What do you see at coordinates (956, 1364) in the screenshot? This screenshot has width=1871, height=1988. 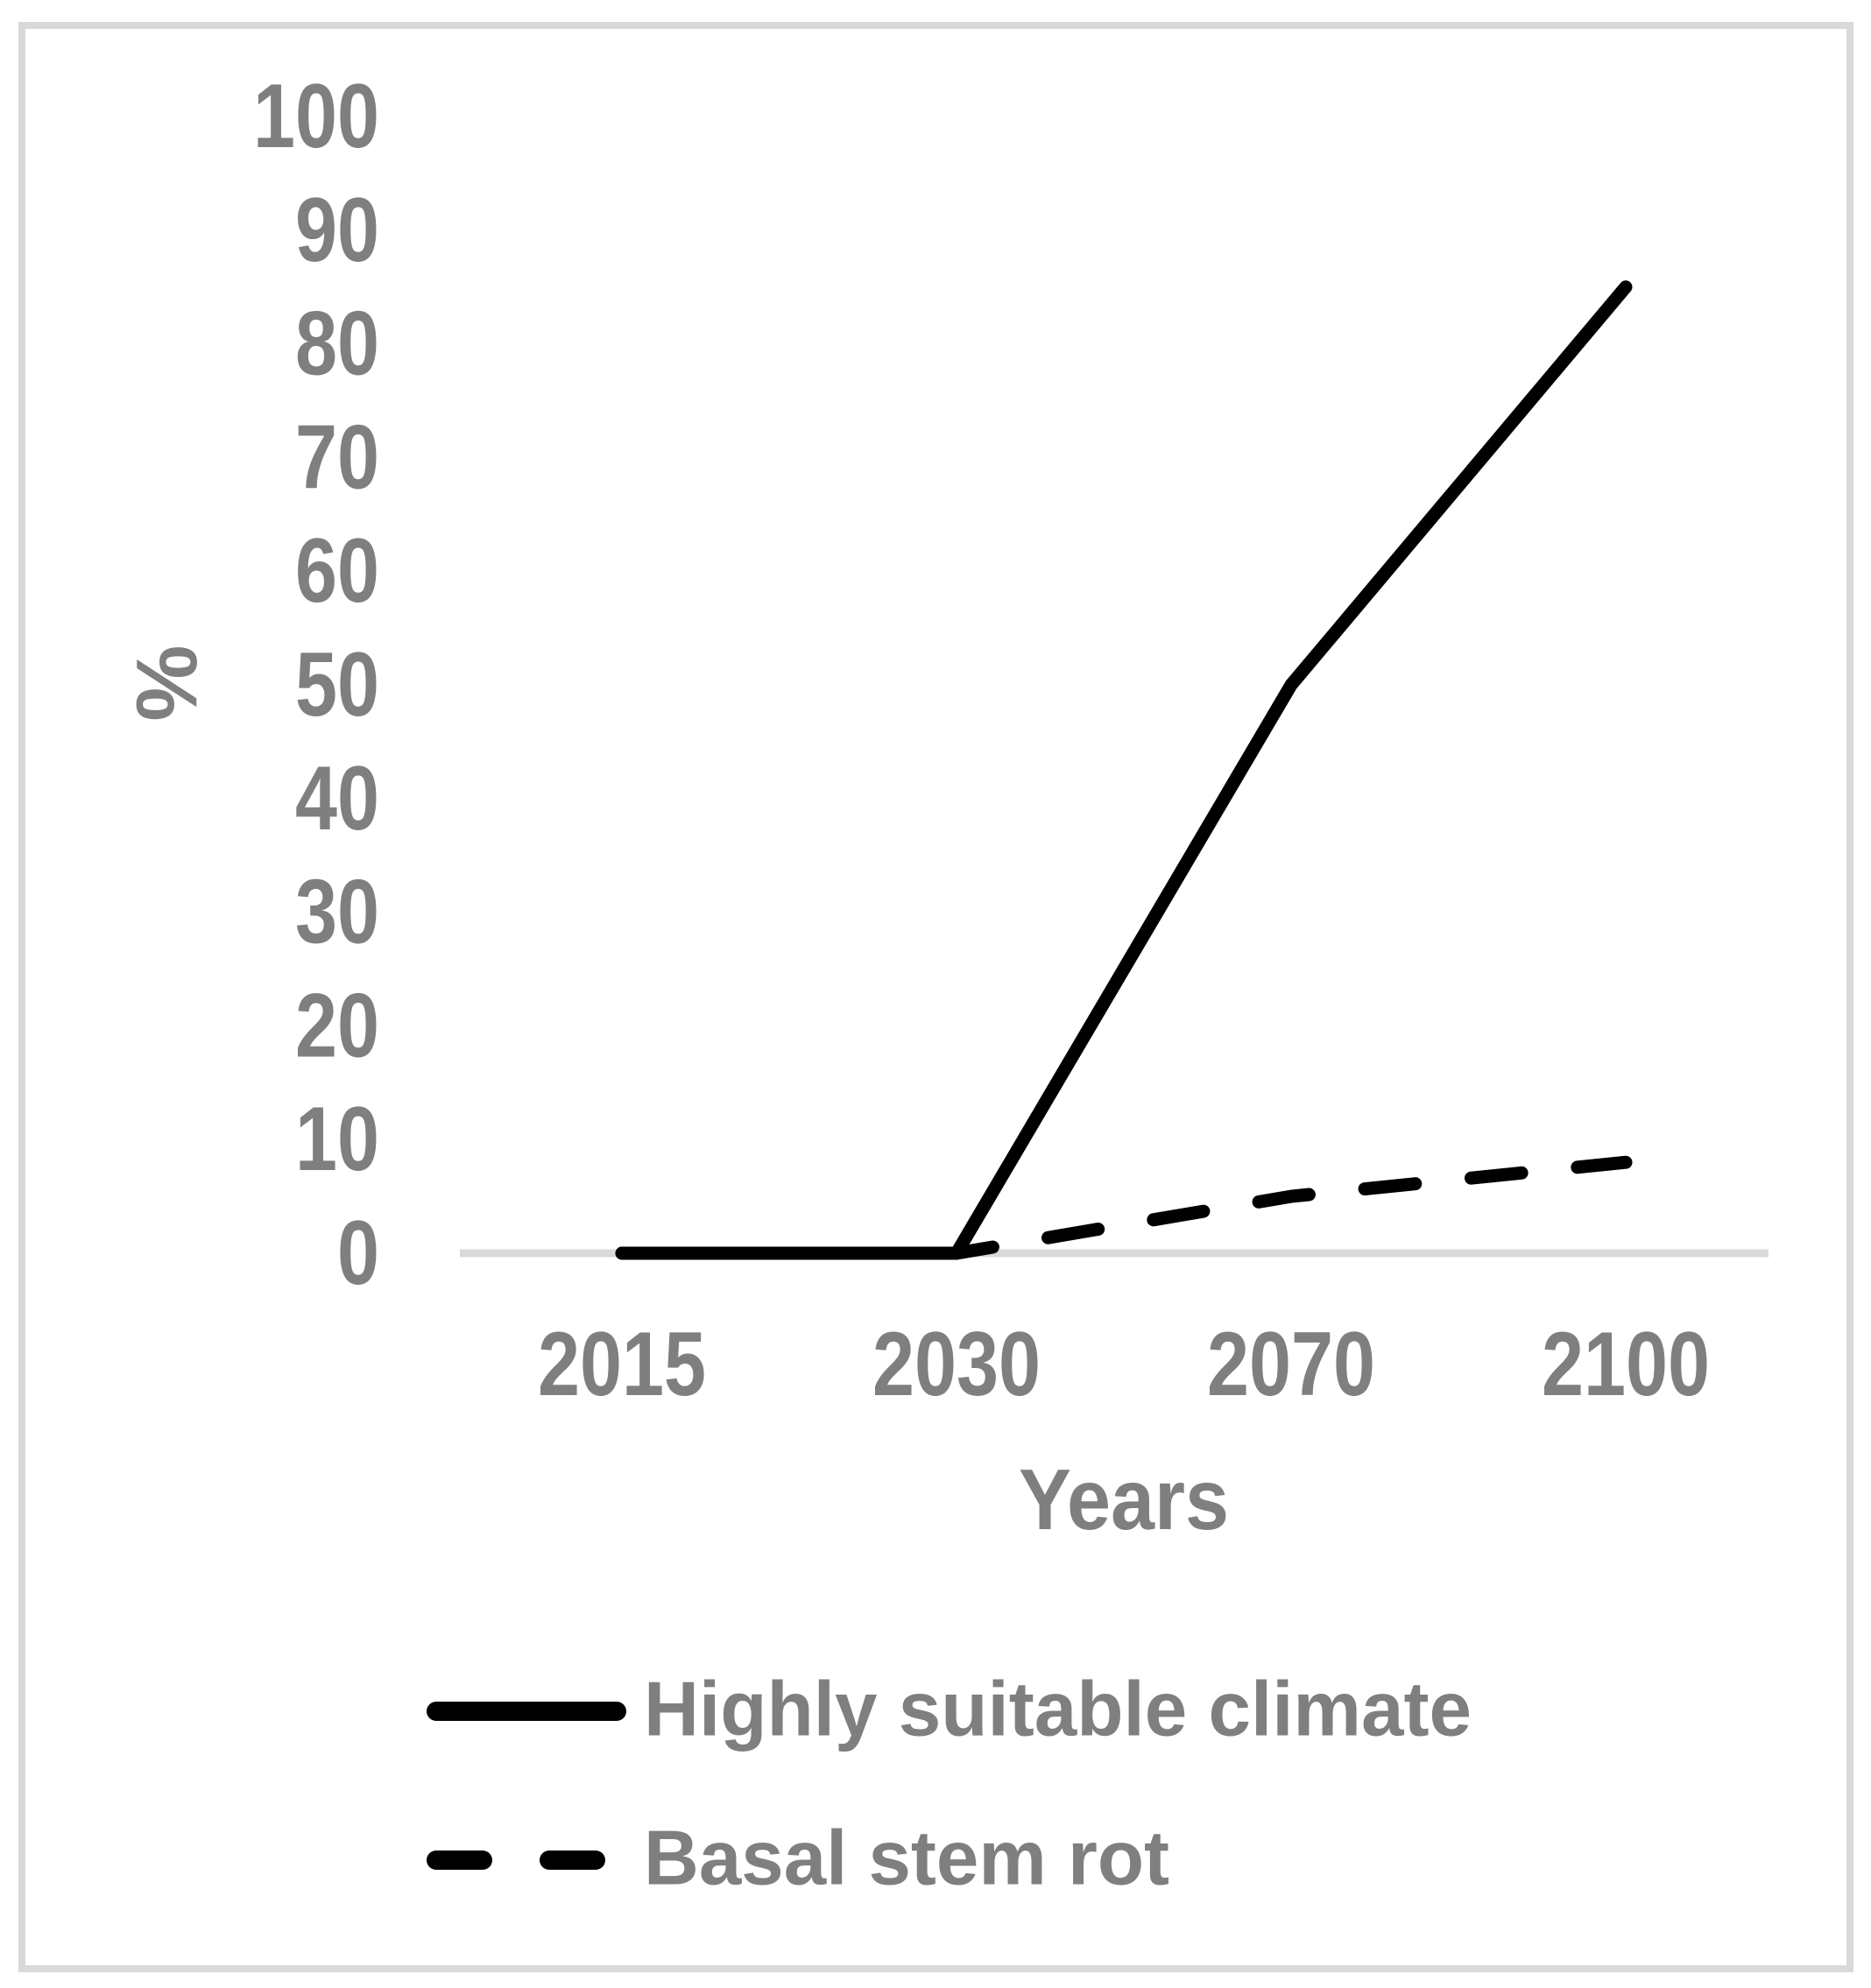 I see `x-tick-label-2030: 2030` at bounding box center [956, 1364].